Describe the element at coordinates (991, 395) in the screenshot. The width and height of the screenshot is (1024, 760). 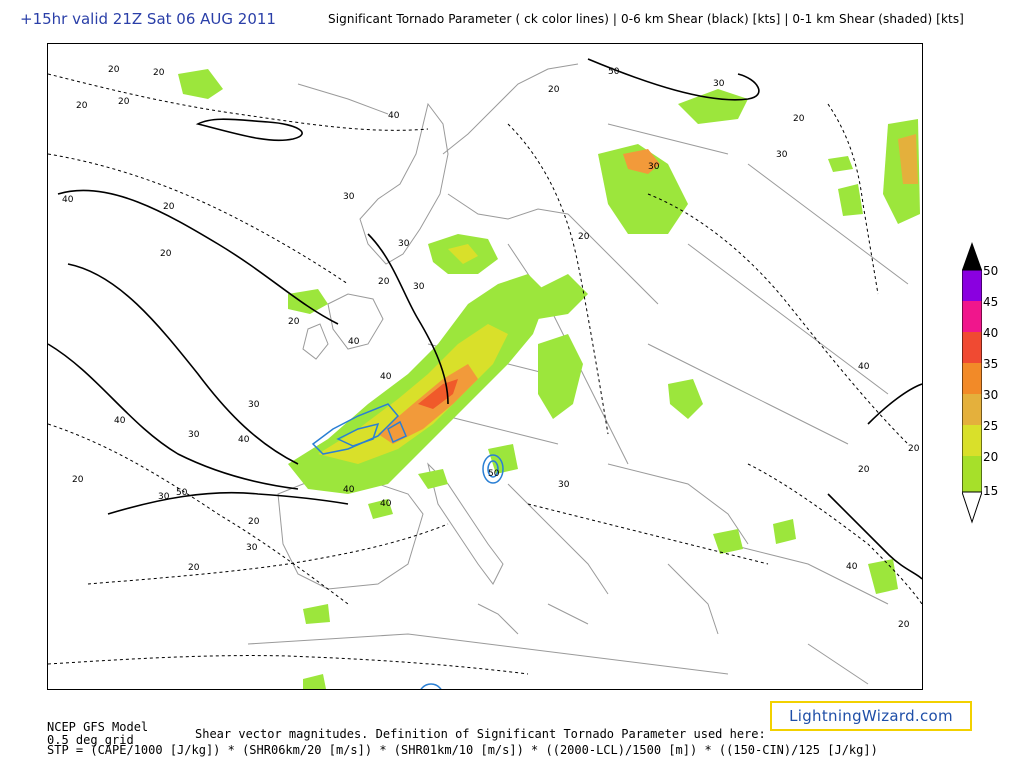
I see `colorbar-label-30: 30` at that location.